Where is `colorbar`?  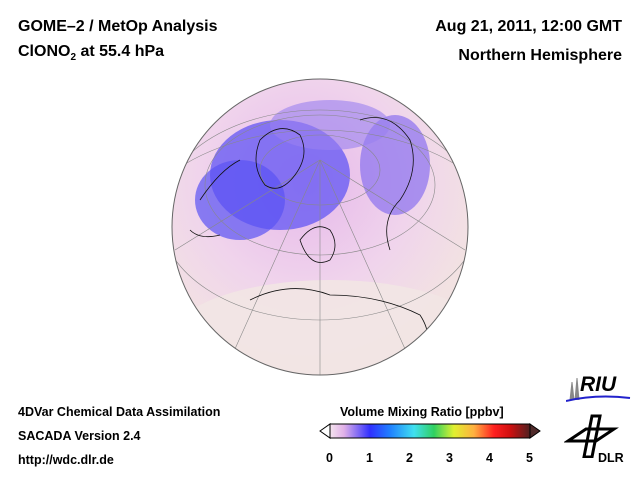 colorbar is located at coordinates (430, 431).